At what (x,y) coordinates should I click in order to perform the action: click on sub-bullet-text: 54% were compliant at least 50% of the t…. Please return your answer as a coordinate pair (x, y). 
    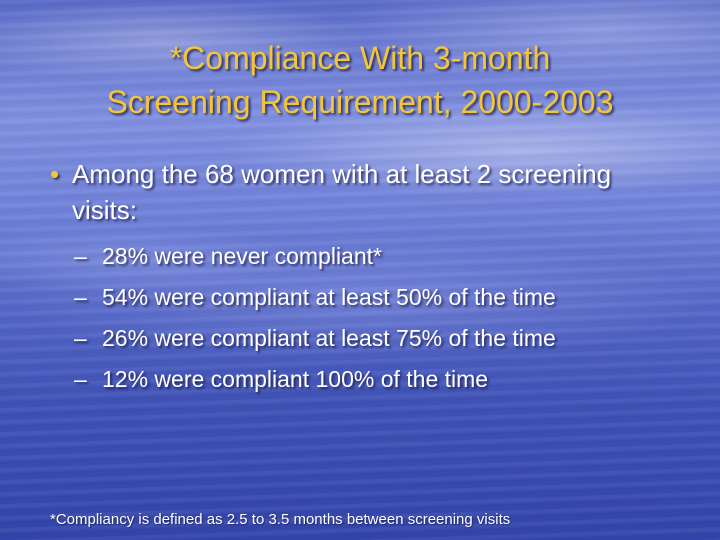
    Looking at the image, I should click on (329, 297).